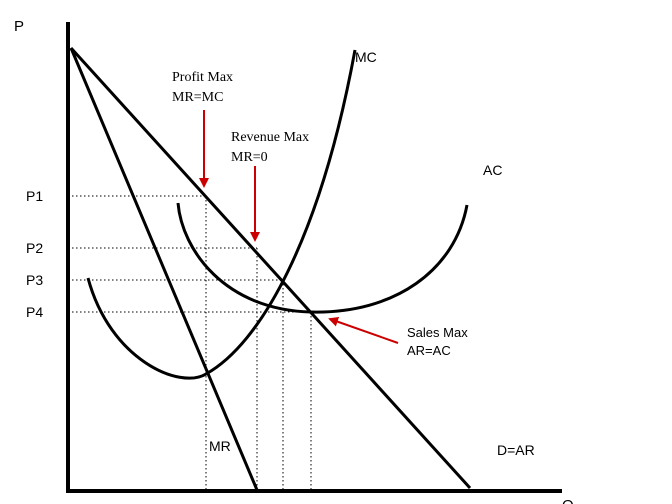  What do you see at coordinates (437, 332) in the screenshot?
I see `sales-max-title: Sales Max` at bounding box center [437, 332].